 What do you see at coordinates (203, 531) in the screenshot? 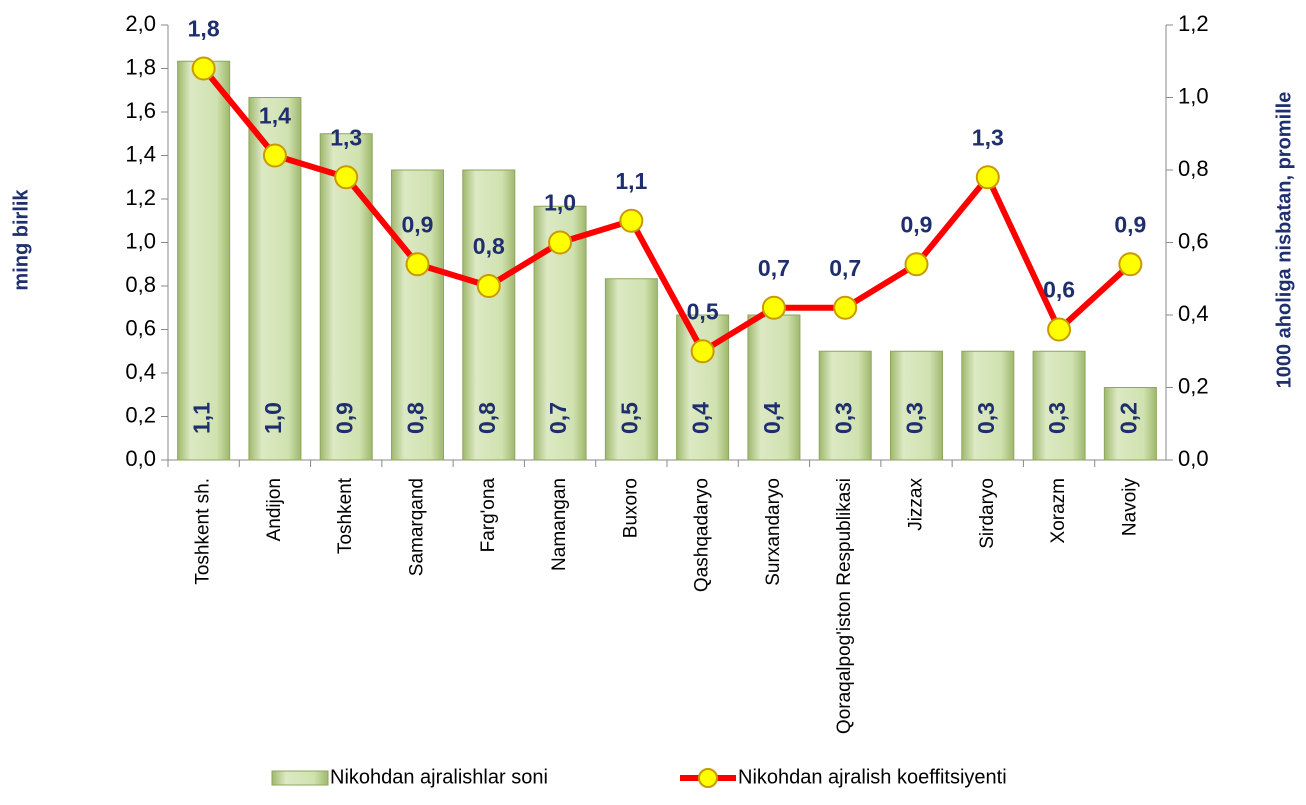
I see `x-tick-label: Toshkent sh.` at bounding box center [203, 531].